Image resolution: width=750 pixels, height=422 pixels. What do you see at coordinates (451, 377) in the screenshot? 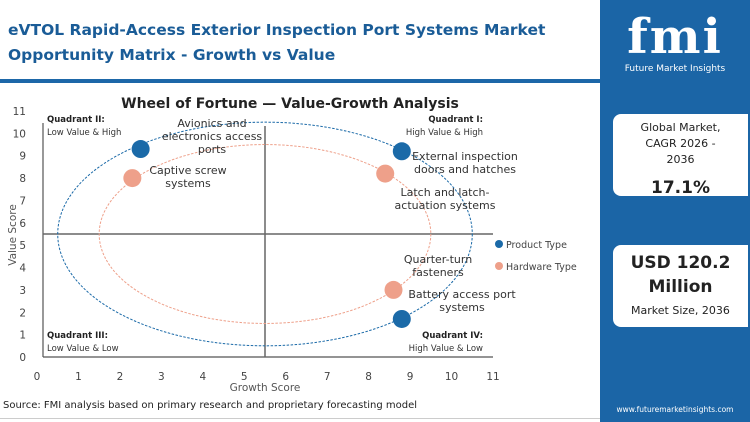
I see `x-tick-label: 10` at bounding box center [451, 377].